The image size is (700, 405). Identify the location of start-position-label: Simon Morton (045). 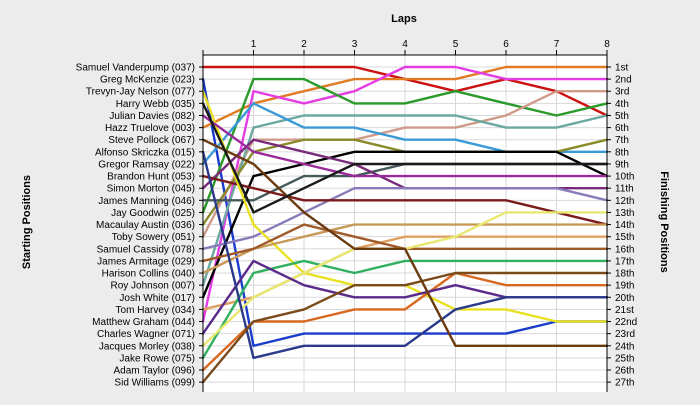
(151, 189).